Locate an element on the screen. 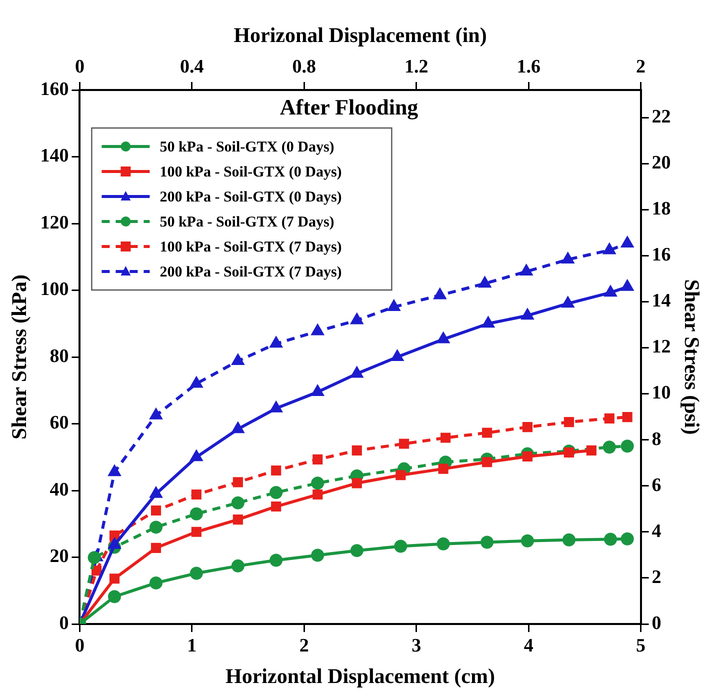 The height and width of the screenshot is (698, 717). x2-tick-label: 0 is located at coordinates (79, 67).